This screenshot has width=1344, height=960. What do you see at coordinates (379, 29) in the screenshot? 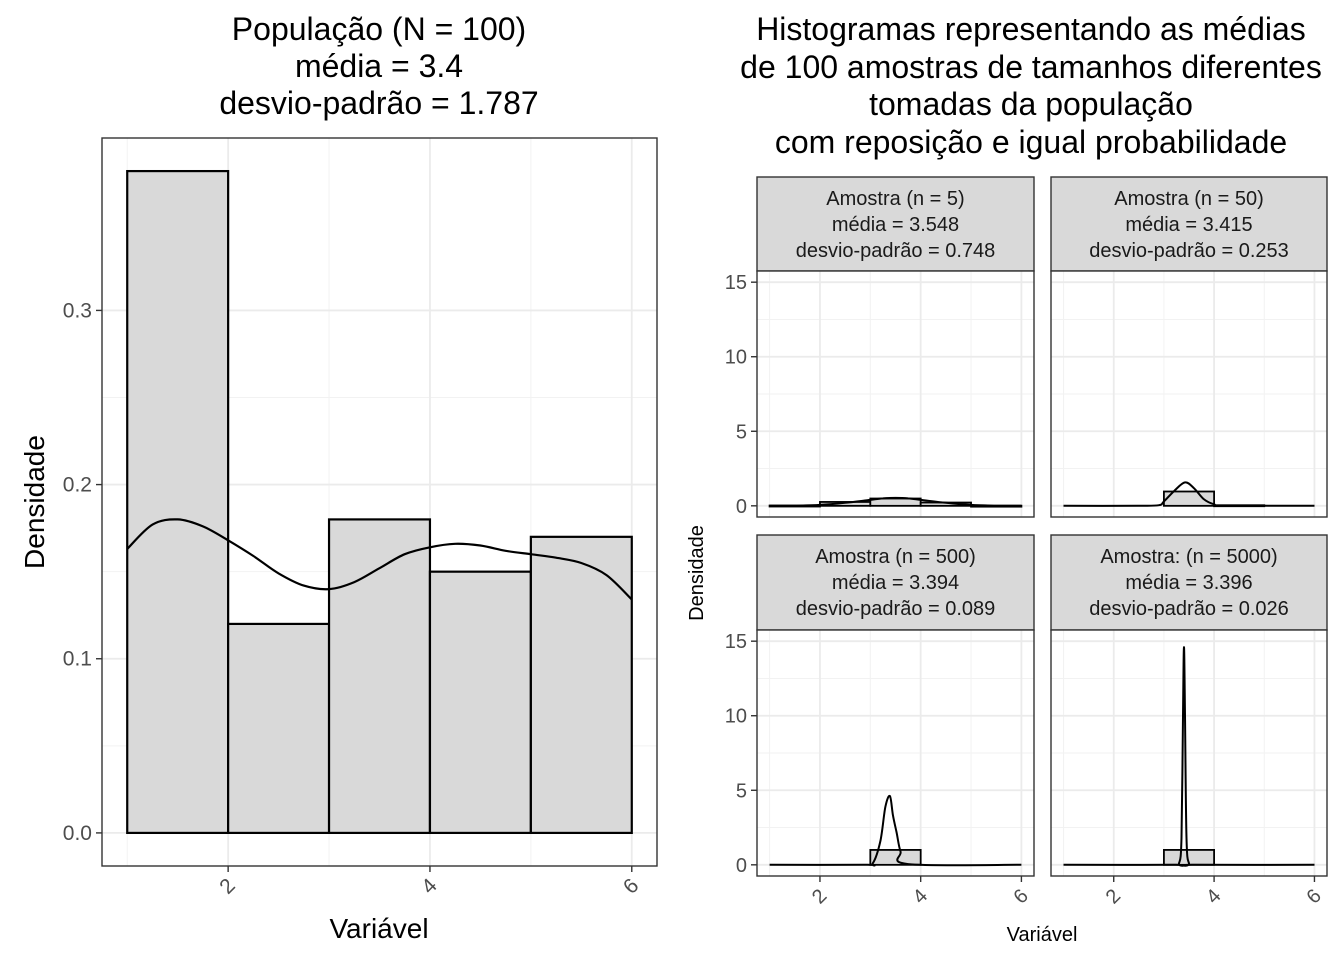
I see `left-title-line-1: População (N = 100)` at bounding box center [379, 29].